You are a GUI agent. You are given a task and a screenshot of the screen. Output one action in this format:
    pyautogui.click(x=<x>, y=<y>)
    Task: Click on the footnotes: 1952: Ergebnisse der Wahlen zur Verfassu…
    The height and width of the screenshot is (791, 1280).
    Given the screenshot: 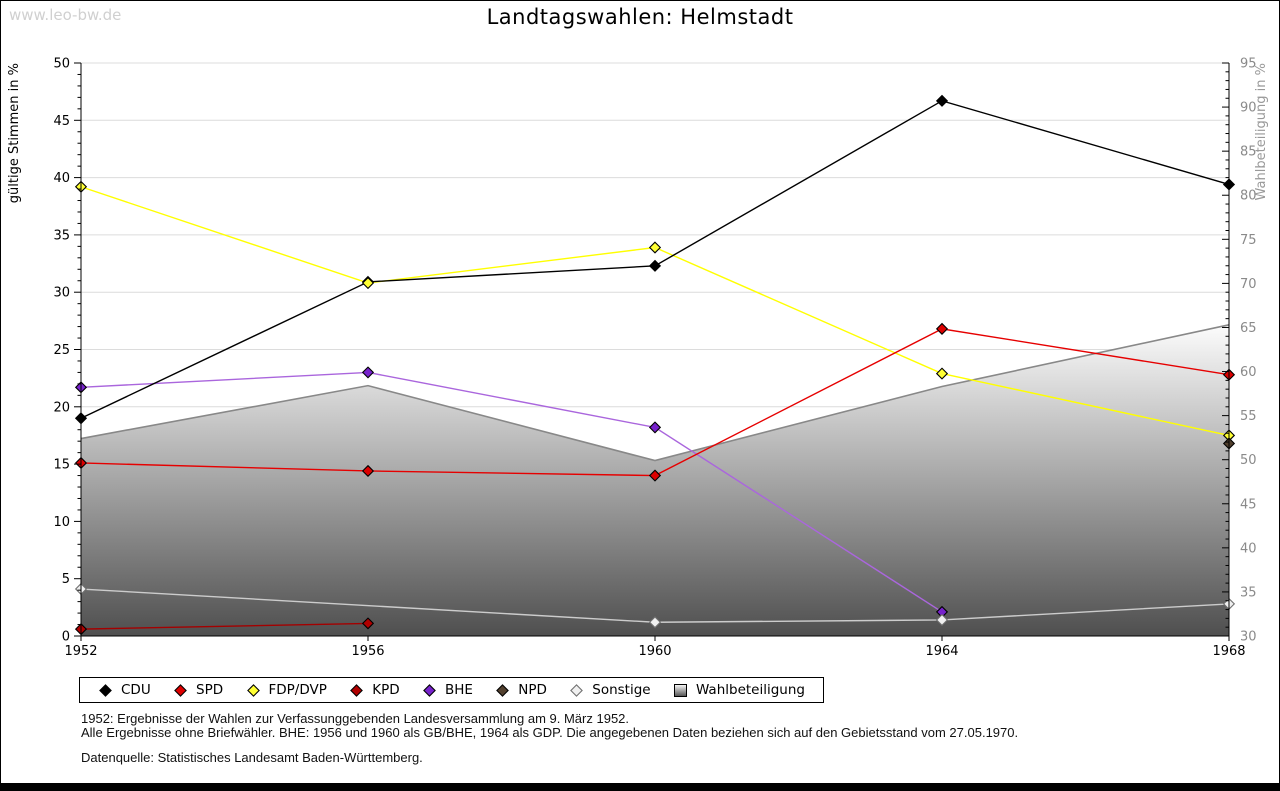 What is the action you would take?
    pyautogui.click(x=549, y=738)
    